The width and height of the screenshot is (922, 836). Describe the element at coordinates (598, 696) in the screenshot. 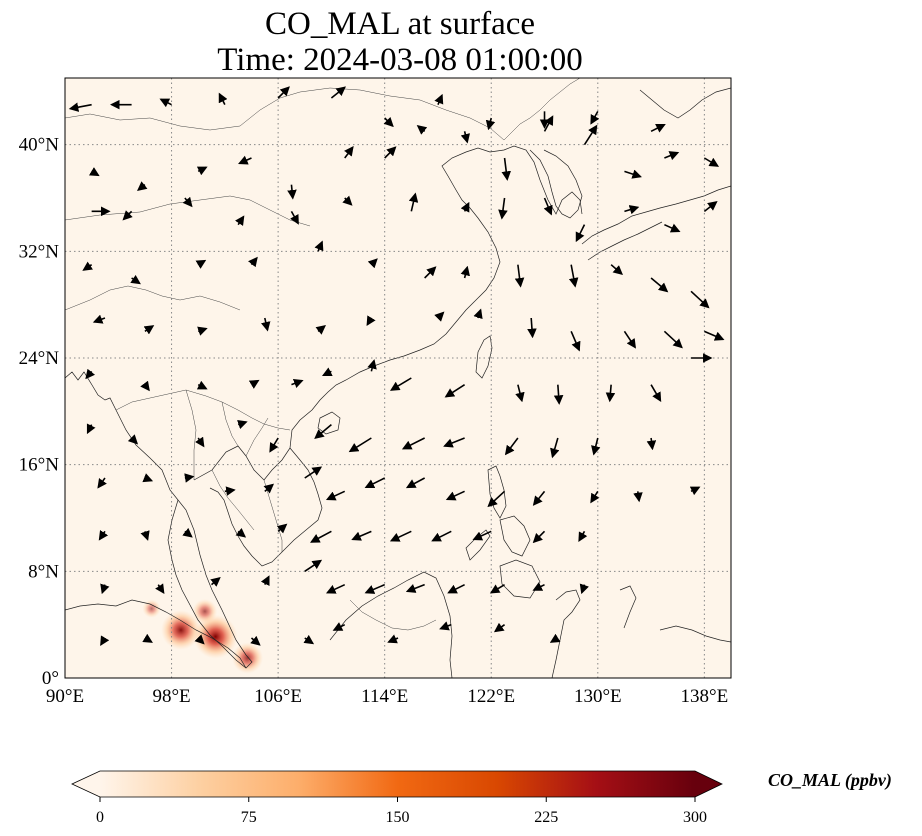

I see `x-tick-label: 130°E` at that location.